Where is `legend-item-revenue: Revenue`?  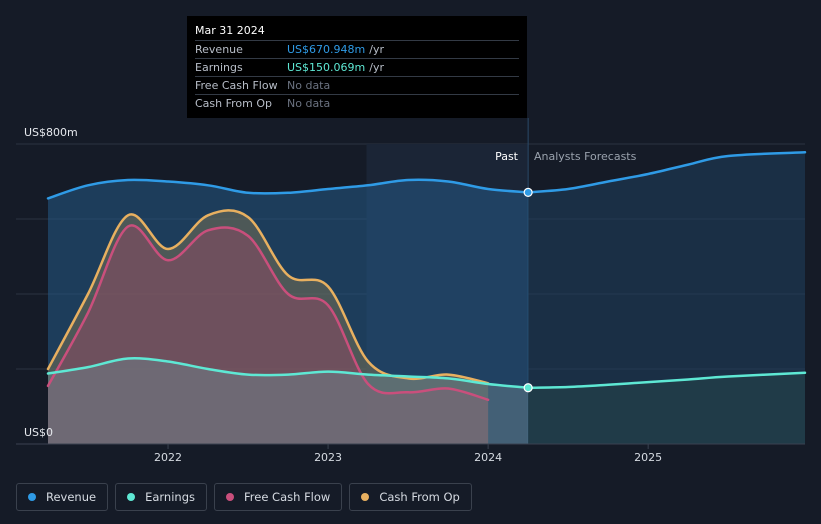 legend-item-revenue: Revenue is located at coordinates (62, 497).